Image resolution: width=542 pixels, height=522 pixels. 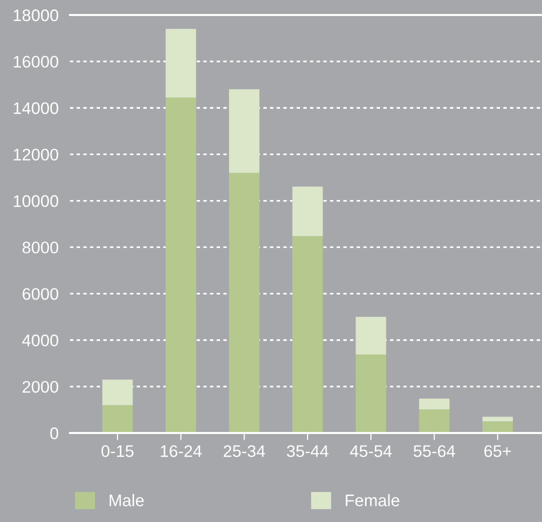 I want to click on y-tick-label: 2000, so click(x=40, y=386).